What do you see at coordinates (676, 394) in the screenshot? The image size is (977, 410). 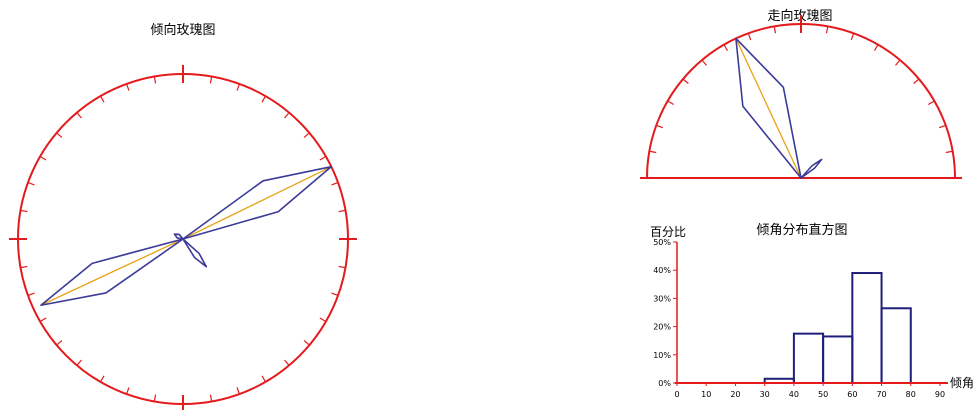 I see `histogram-x-tick-label: 0` at bounding box center [676, 394].